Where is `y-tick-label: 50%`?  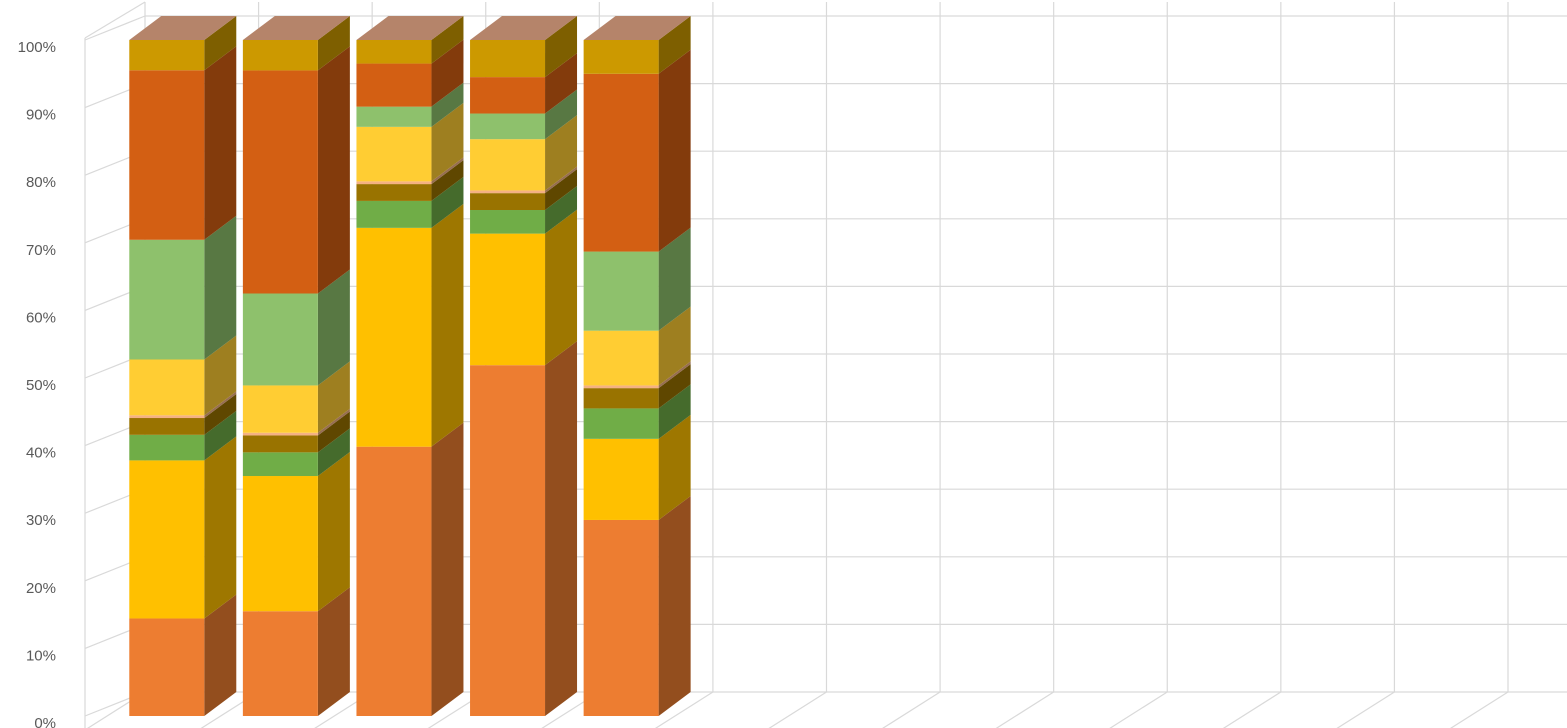 y-tick-label: 50% is located at coordinates (41, 385).